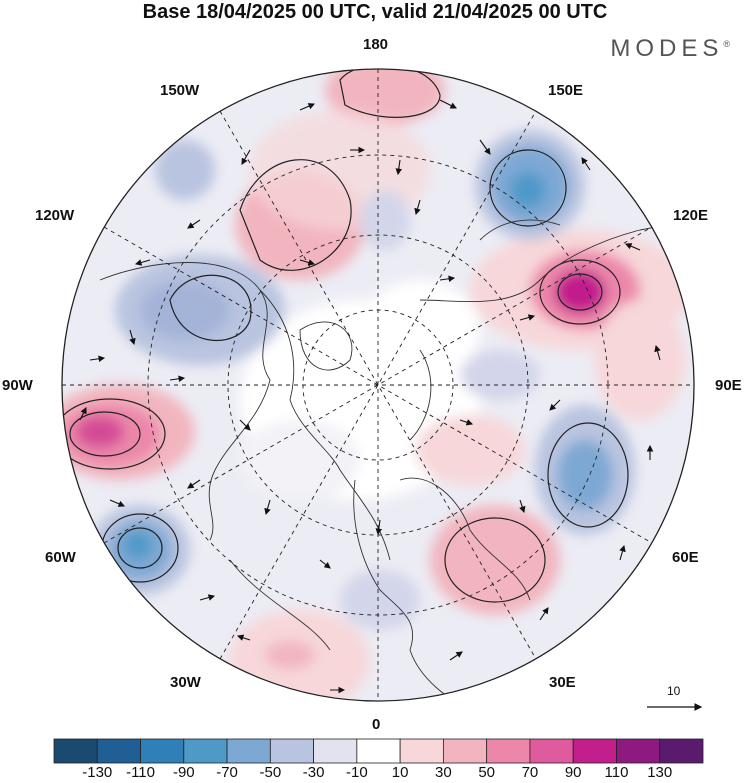 Image resolution: width=750 pixels, height=783 pixels. I want to click on lon-label-120e: 120E, so click(691, 215).